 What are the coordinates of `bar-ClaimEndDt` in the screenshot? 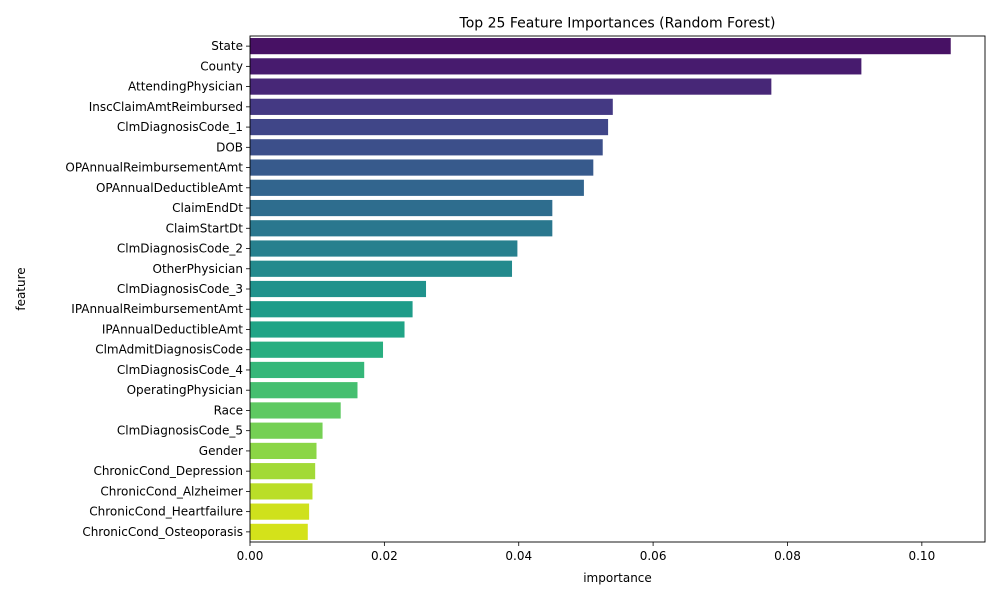 It's located at (401, 208).